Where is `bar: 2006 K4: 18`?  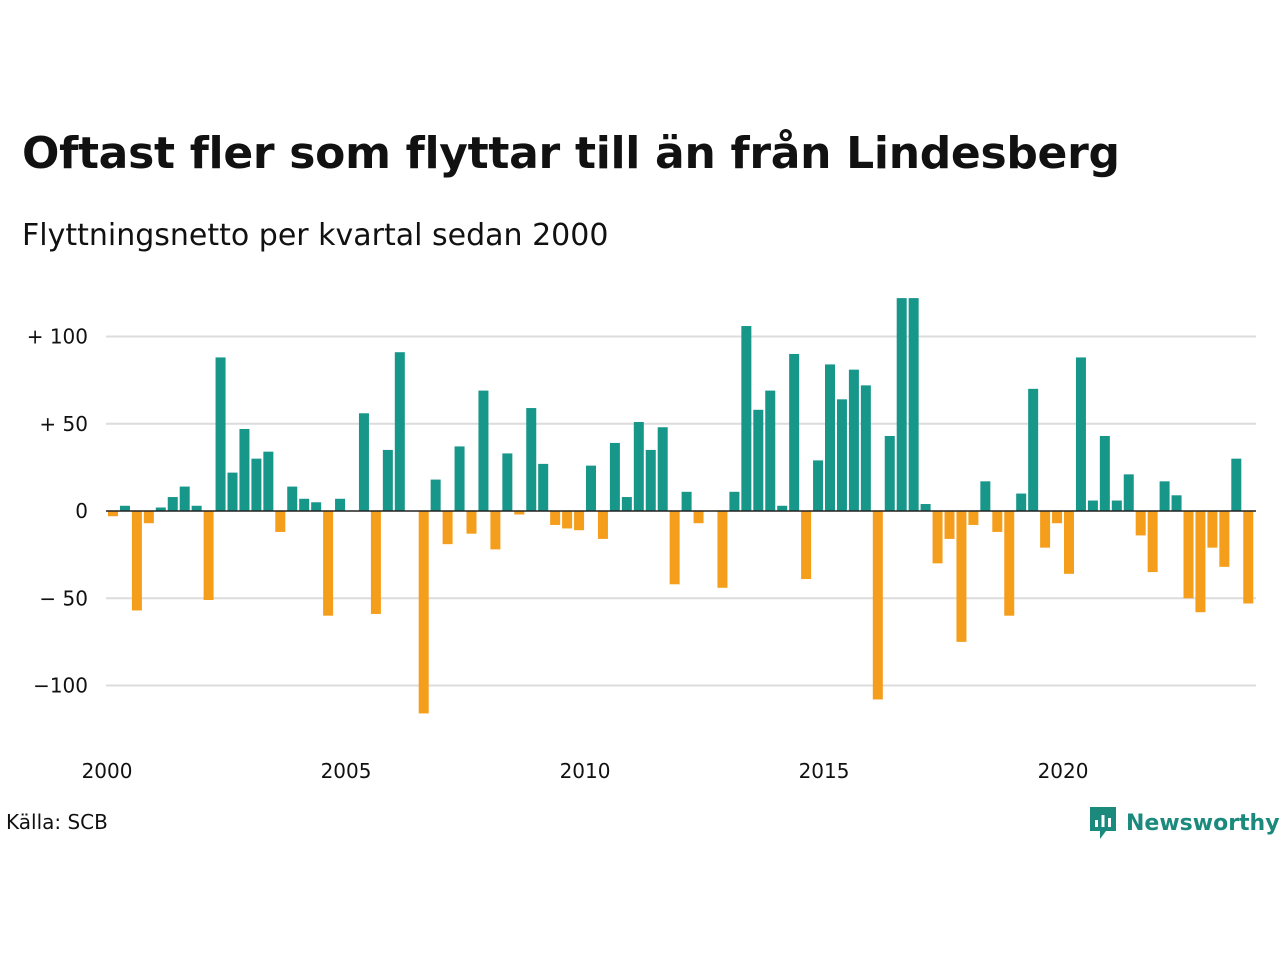
bar: 2006 K4: 18 is located at coordinates (435, 495).